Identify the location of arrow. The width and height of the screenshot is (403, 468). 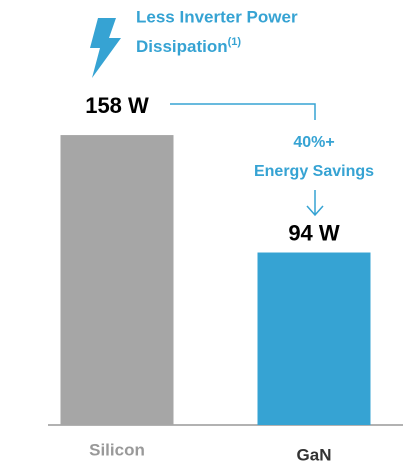
(315, 203).